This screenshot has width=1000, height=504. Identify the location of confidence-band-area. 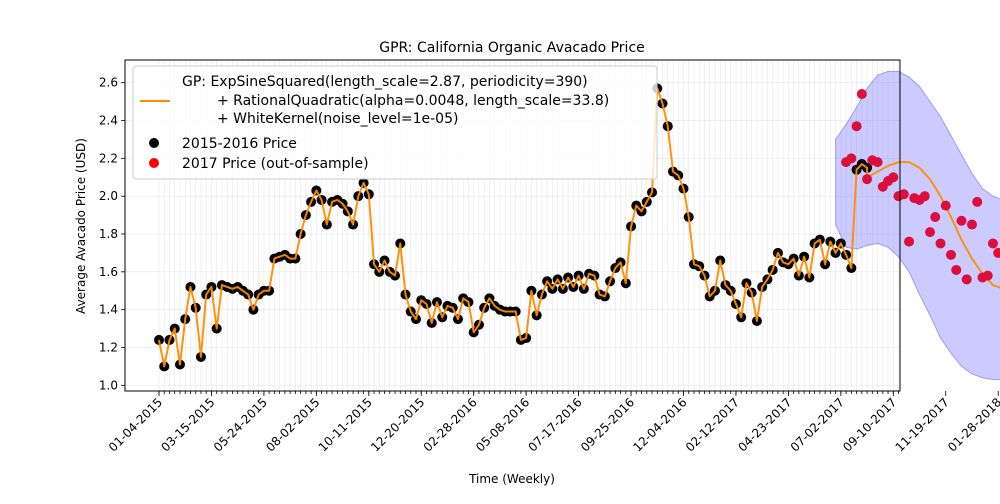
(917, 225).